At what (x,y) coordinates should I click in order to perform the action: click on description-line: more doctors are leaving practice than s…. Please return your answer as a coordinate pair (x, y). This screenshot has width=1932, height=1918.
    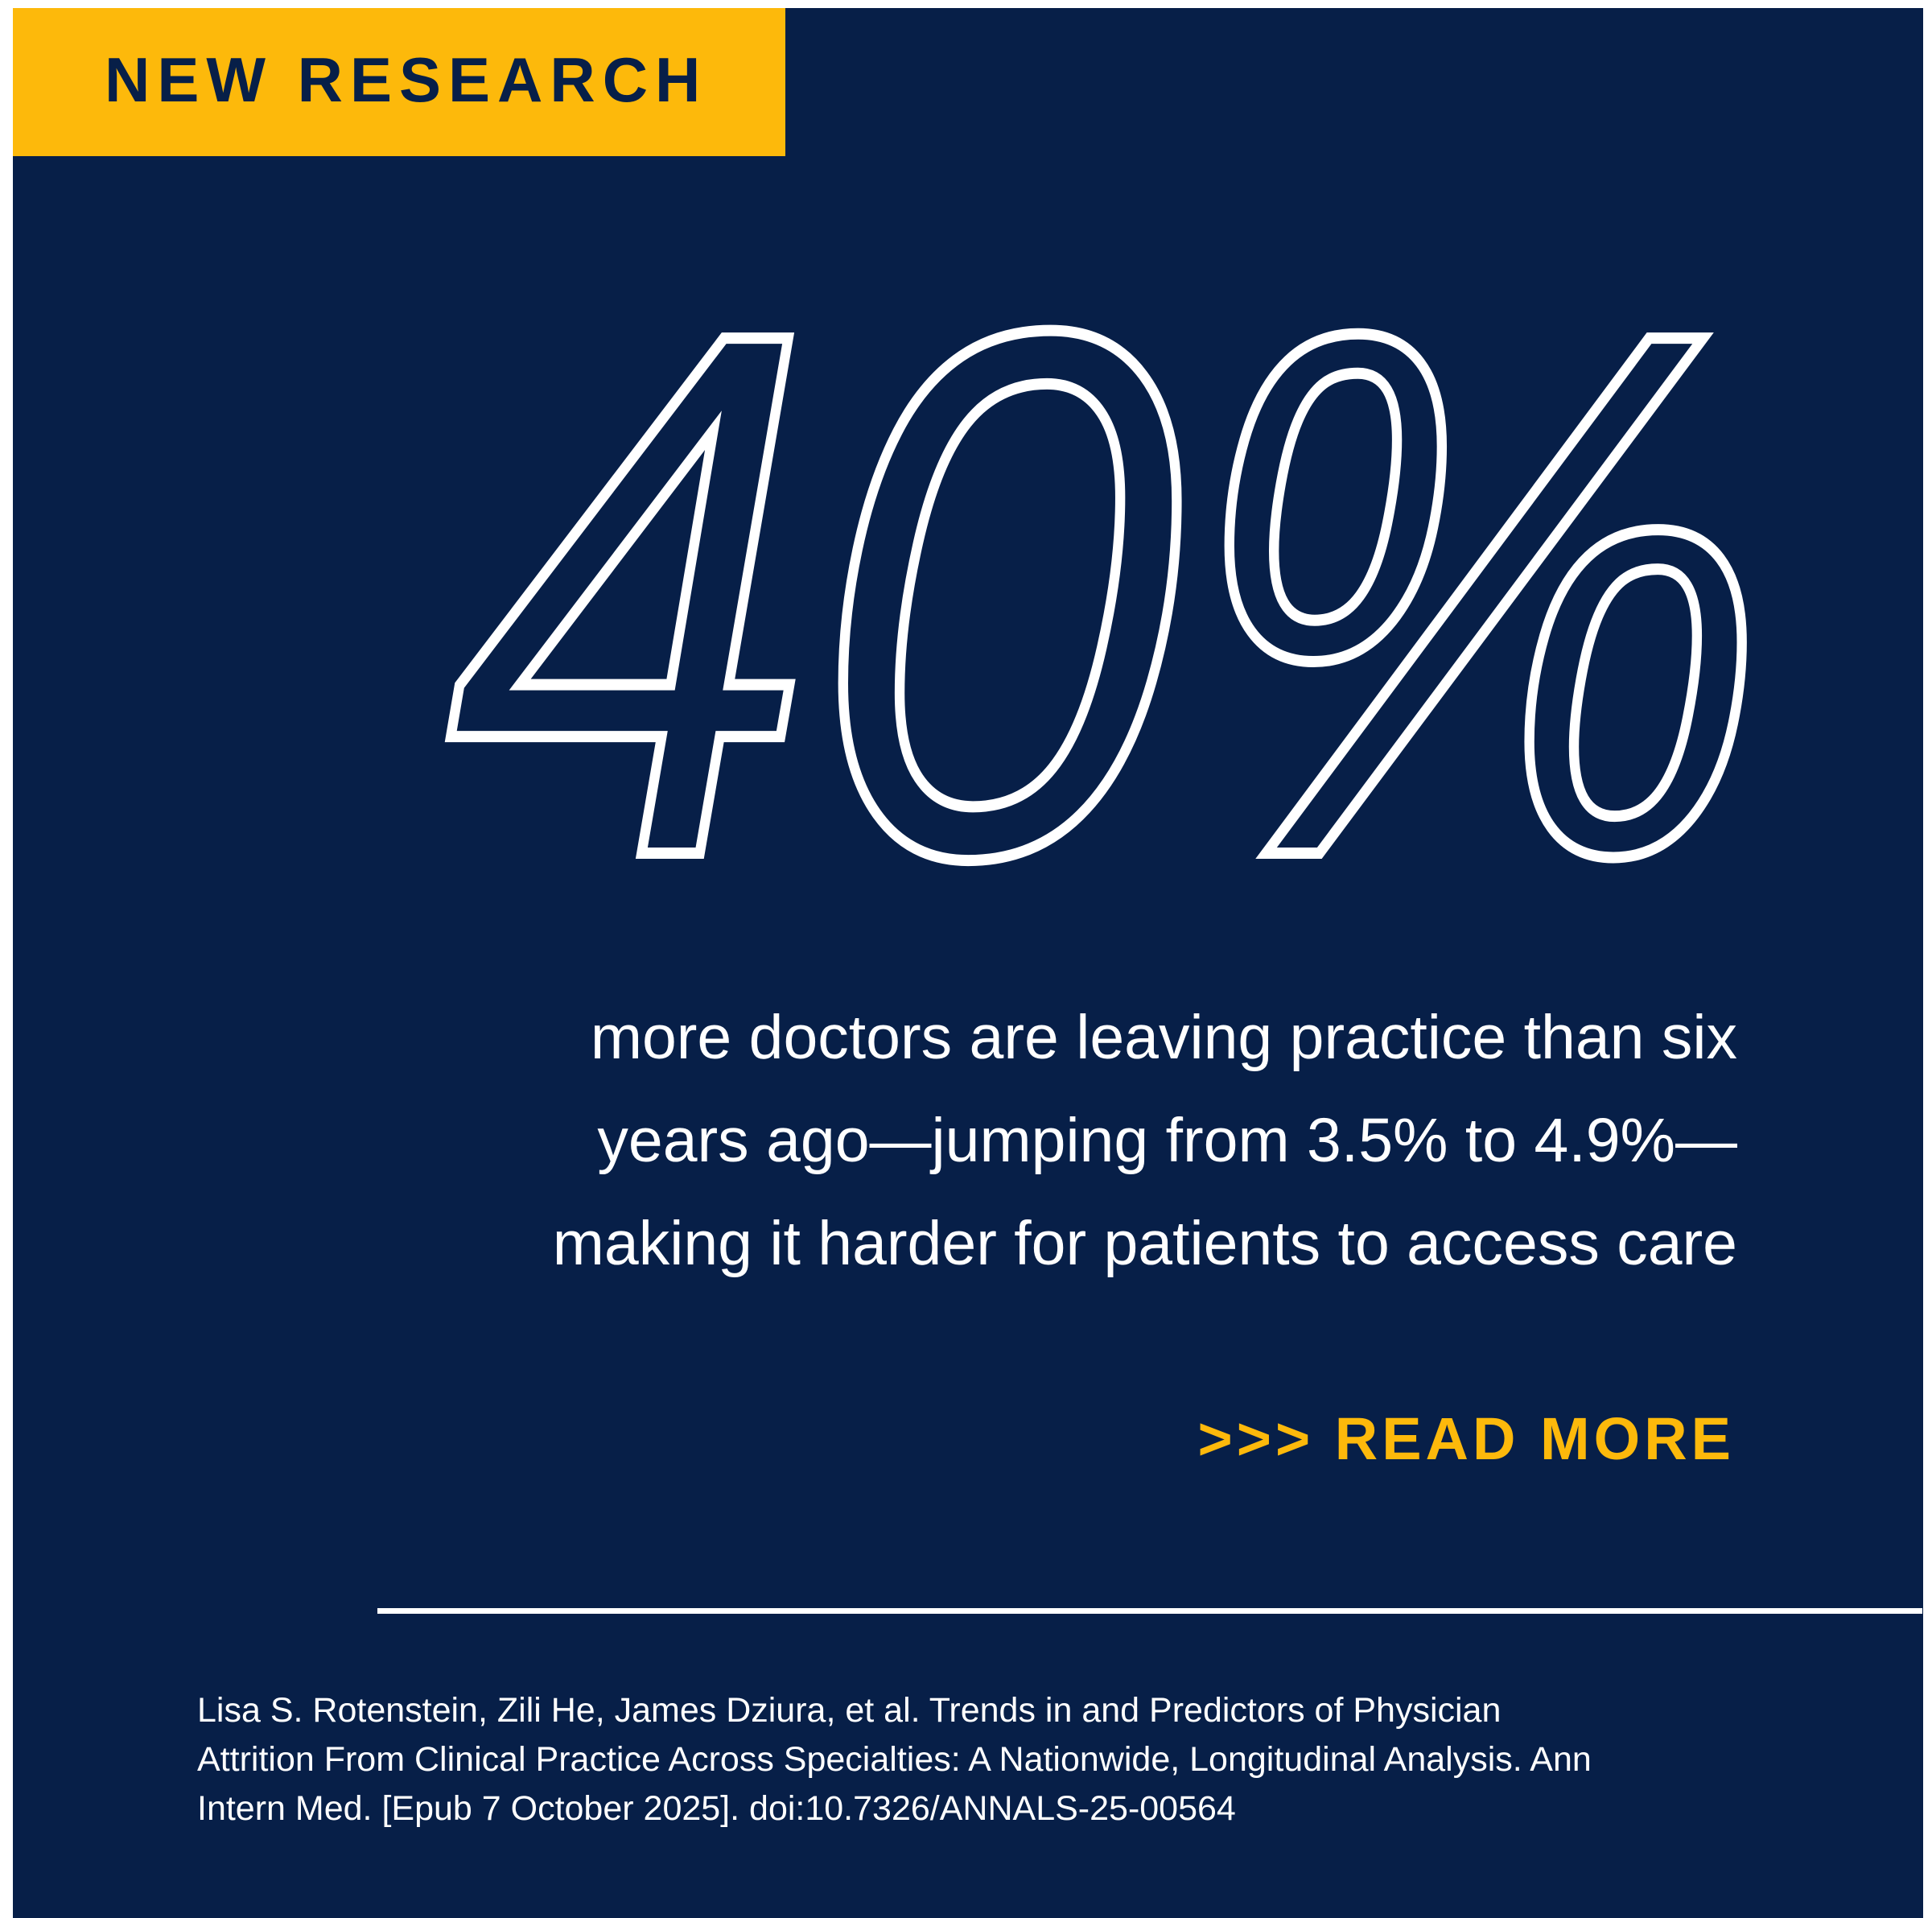
    Looking at the image, I should click on (1163, 1037).